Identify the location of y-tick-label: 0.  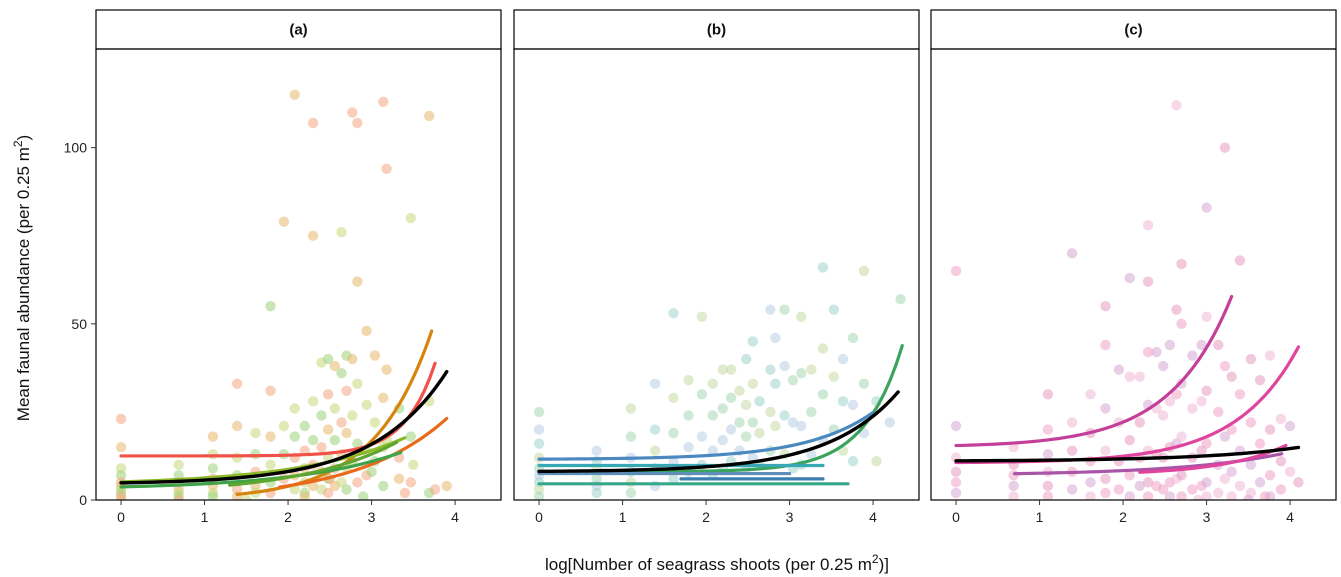
(83, 500).